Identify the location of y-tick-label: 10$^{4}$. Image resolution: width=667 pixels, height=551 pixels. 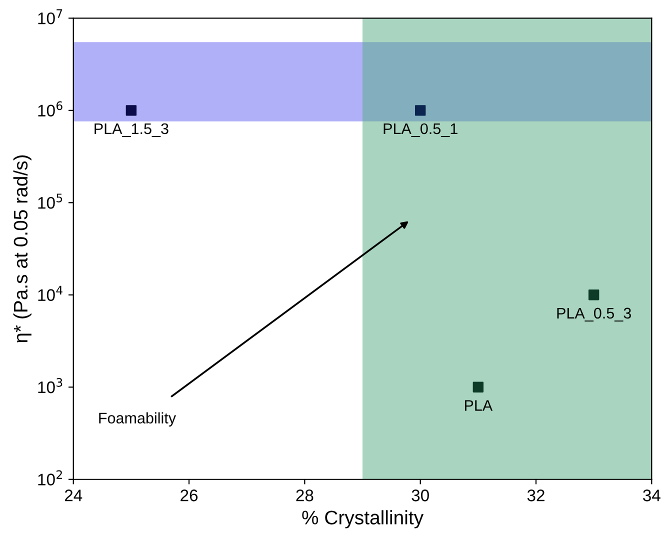
(50, 293).